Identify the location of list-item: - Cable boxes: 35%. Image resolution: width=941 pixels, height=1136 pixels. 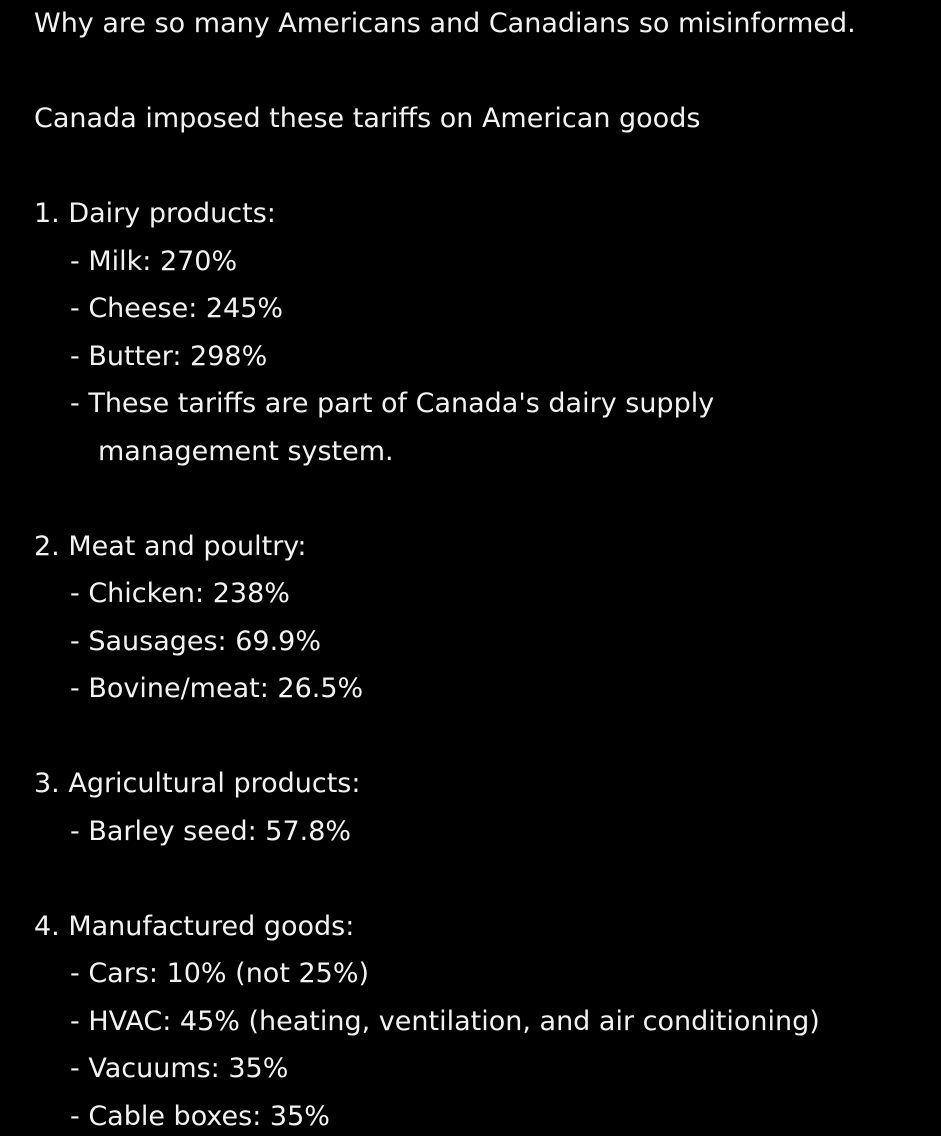
(200, 1116).